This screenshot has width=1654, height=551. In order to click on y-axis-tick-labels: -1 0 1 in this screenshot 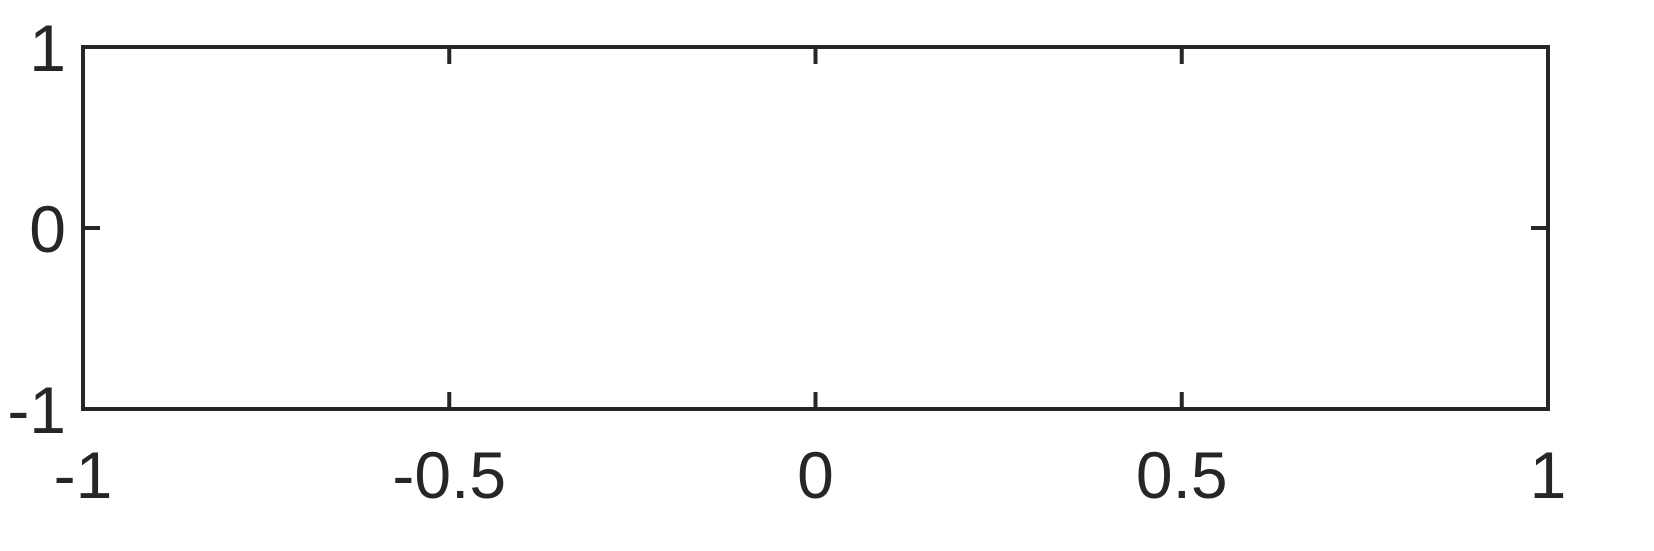, I will do `click(36, 229)`.